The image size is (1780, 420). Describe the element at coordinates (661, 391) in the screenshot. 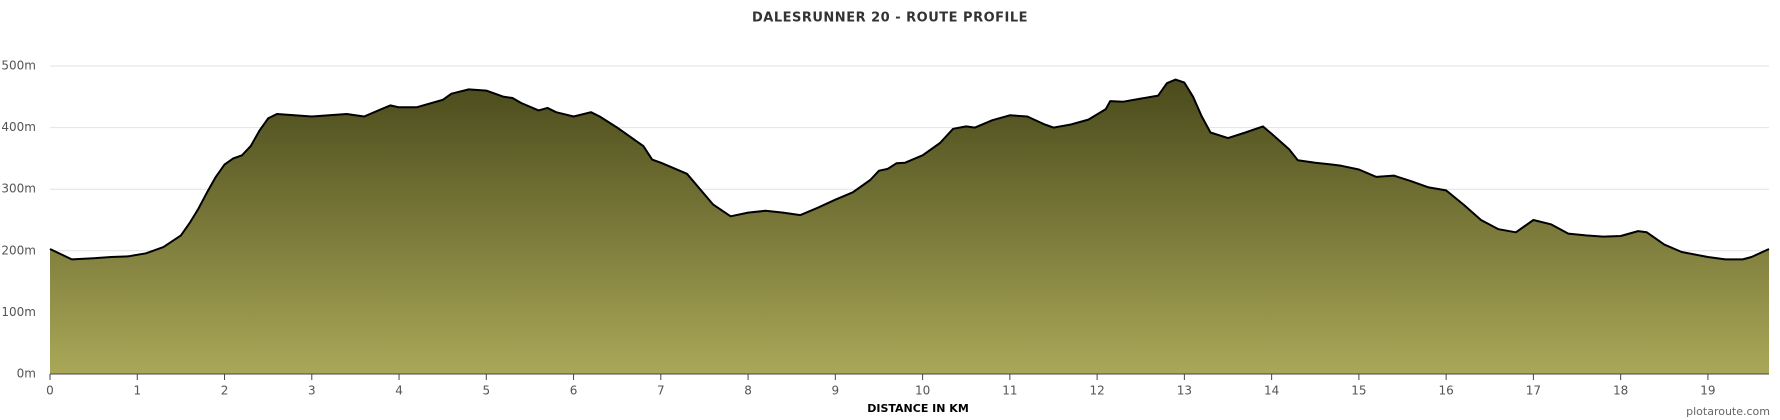

I see `x-tick-label: 7` at that location.